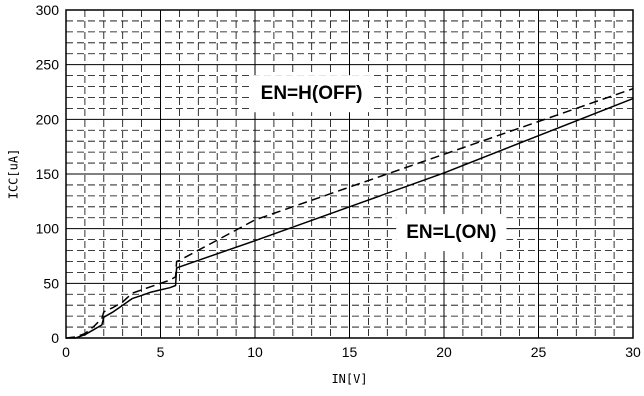 The height and width of the screenshot is (396, 644). I want to click on y-tick-label: 50, so click(51, 283).